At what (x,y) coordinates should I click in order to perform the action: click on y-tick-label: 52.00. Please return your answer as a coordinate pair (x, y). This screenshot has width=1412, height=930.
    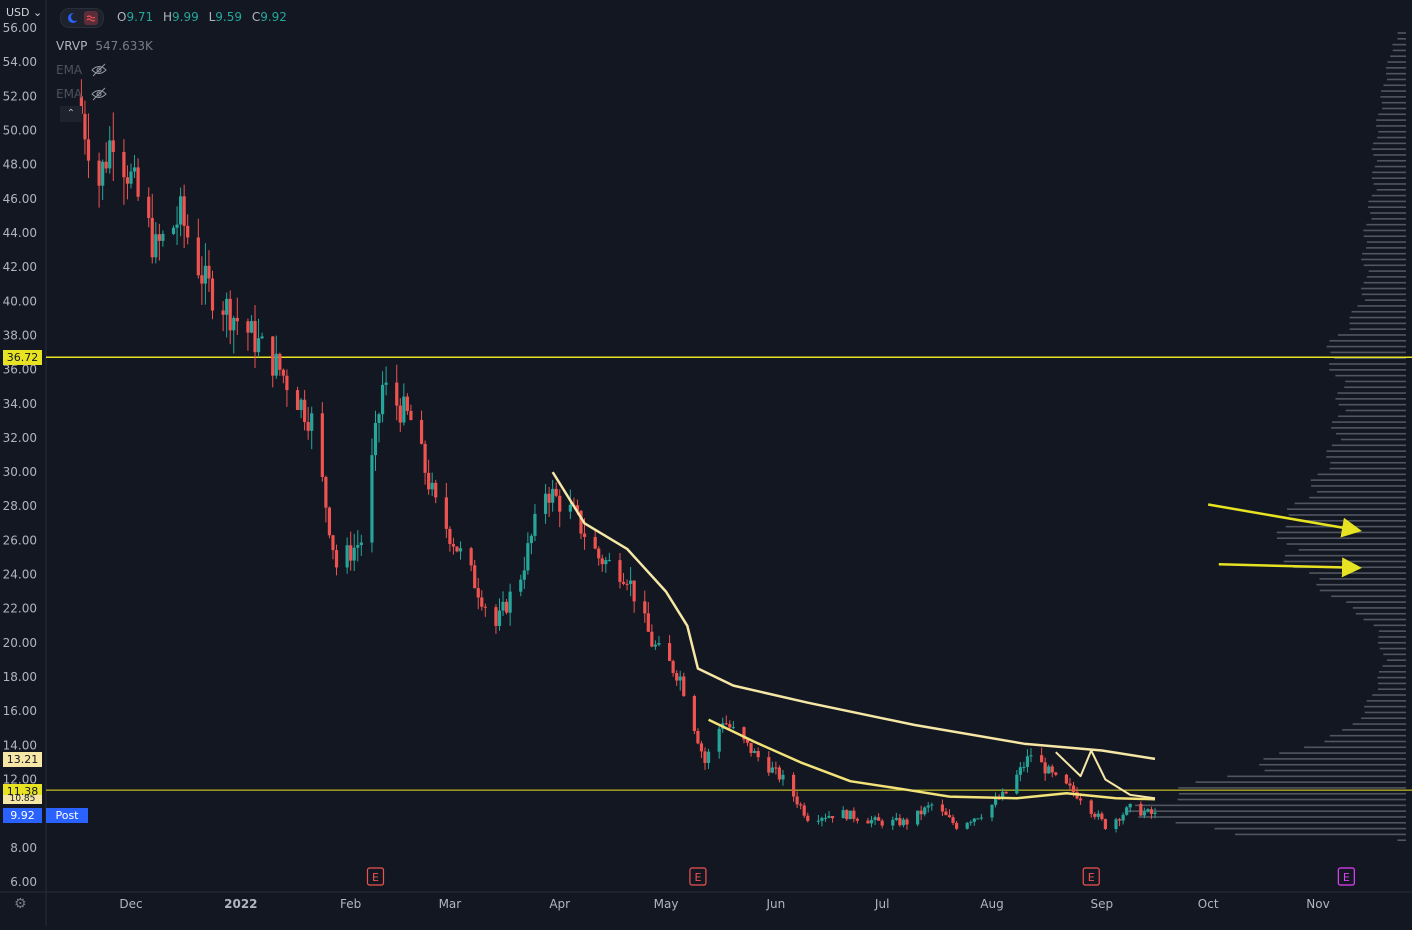
    Looking at the image, I should click on (20, 96).